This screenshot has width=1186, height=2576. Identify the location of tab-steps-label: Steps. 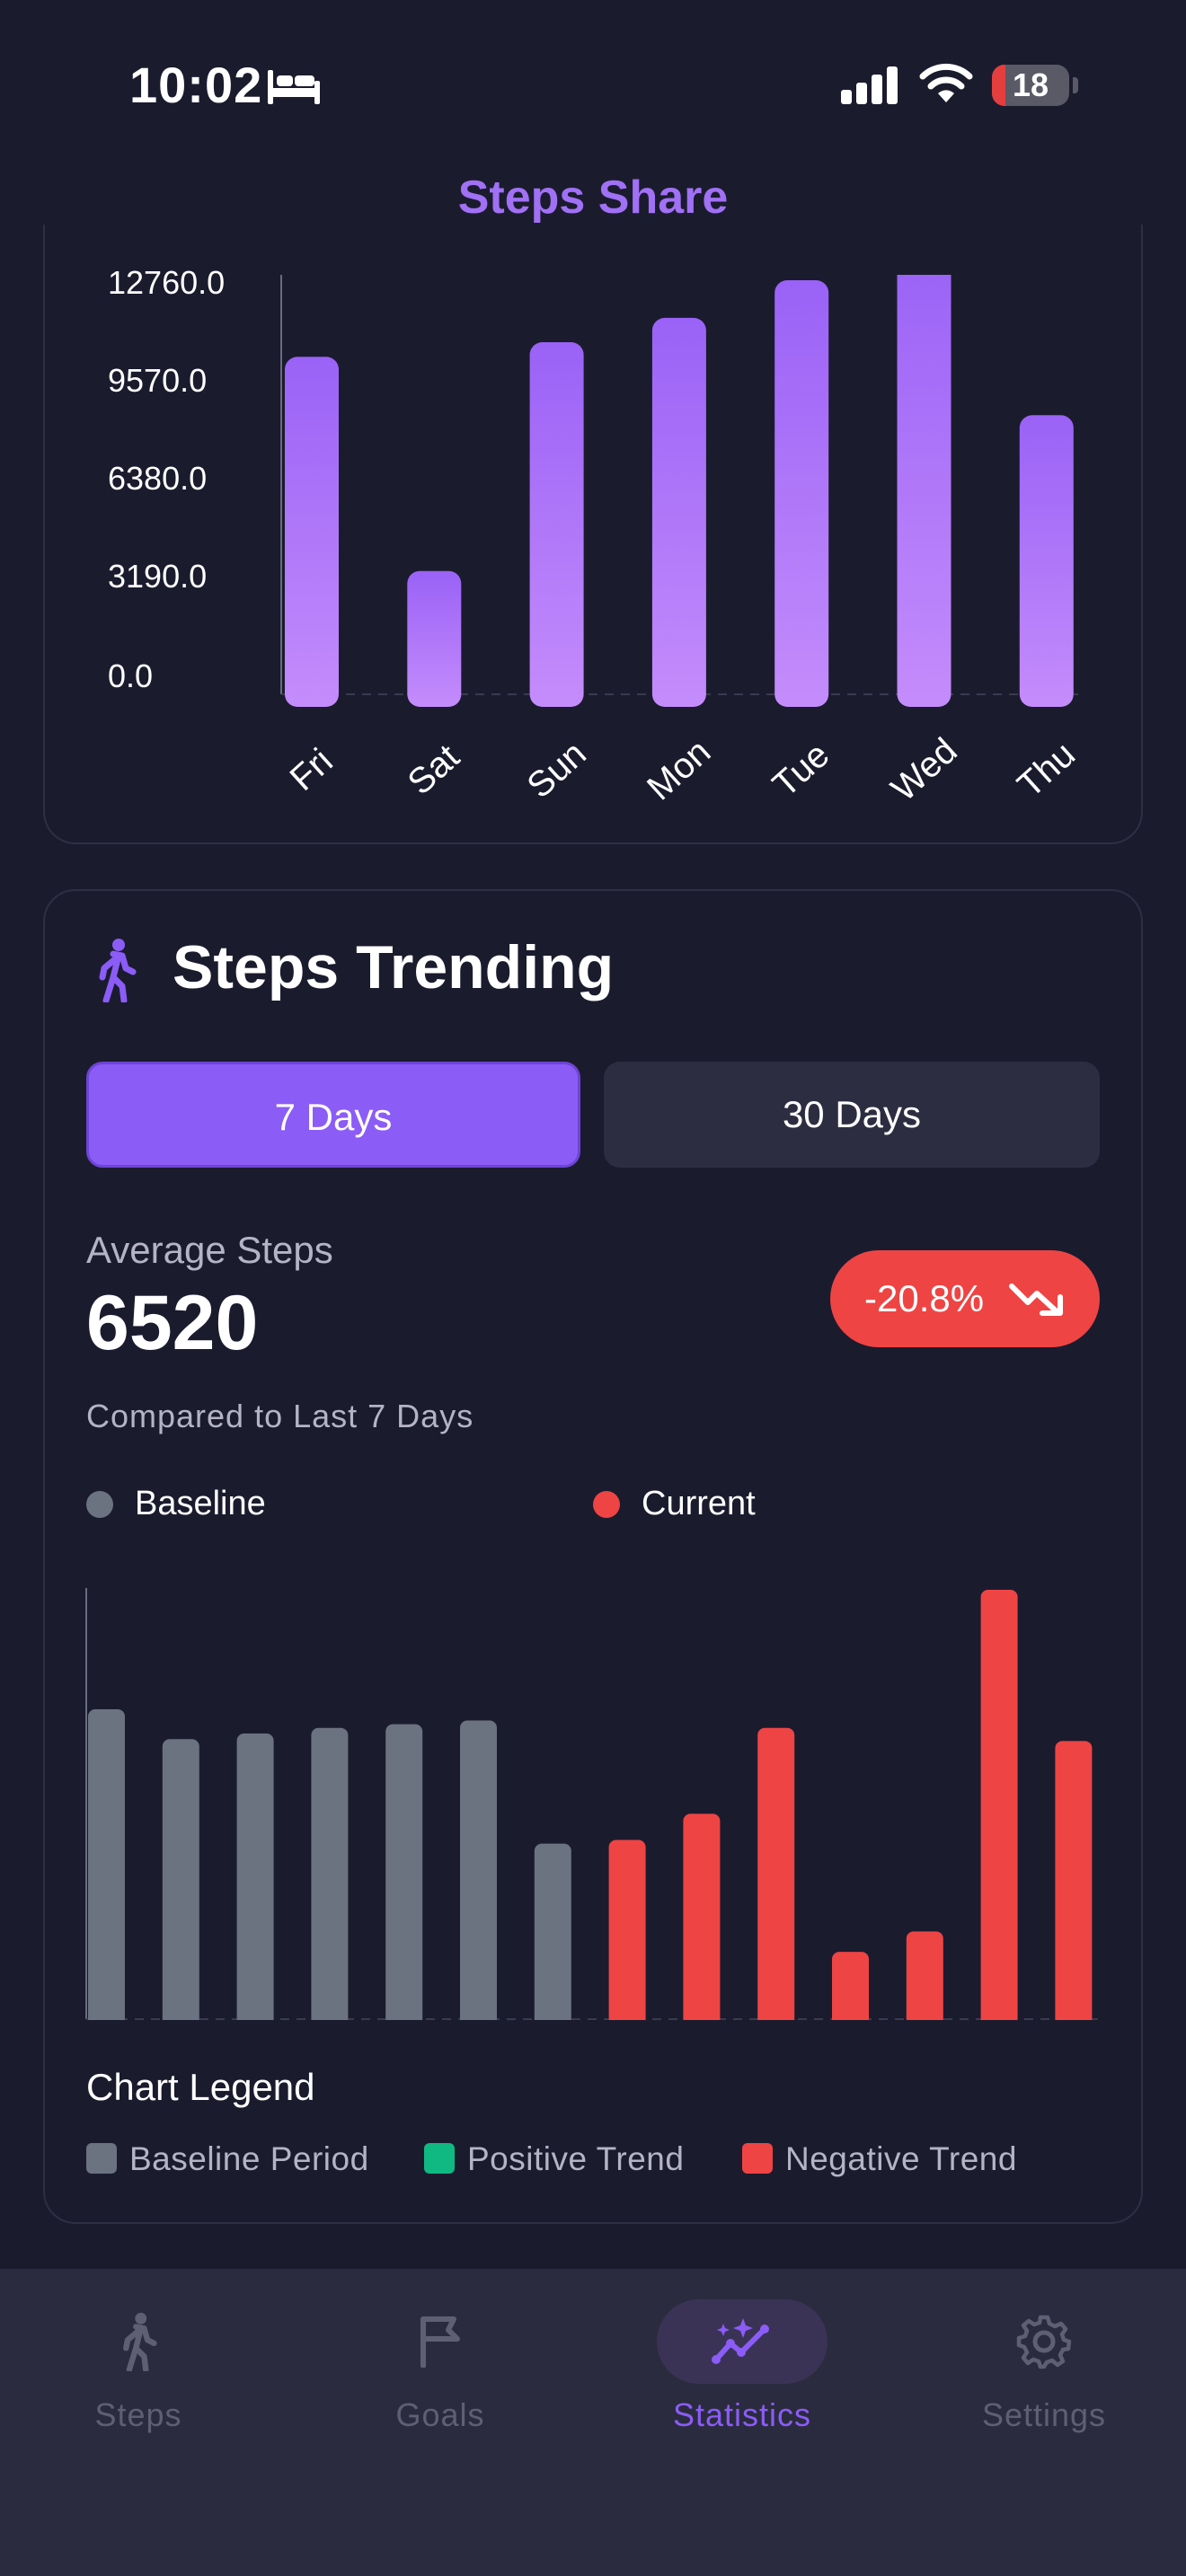
(138, 2414).